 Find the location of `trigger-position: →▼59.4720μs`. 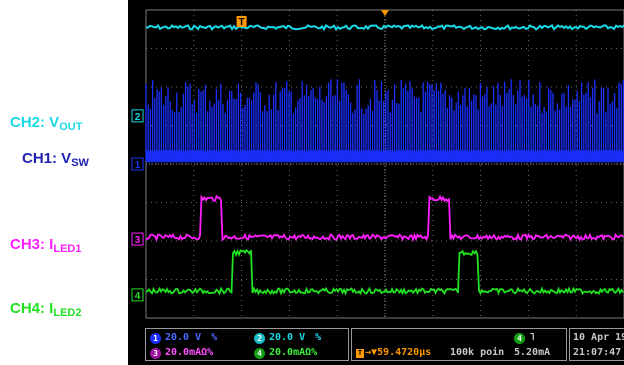

trigger-position: →▼59.4720μs is located at coordinates (398, 352).